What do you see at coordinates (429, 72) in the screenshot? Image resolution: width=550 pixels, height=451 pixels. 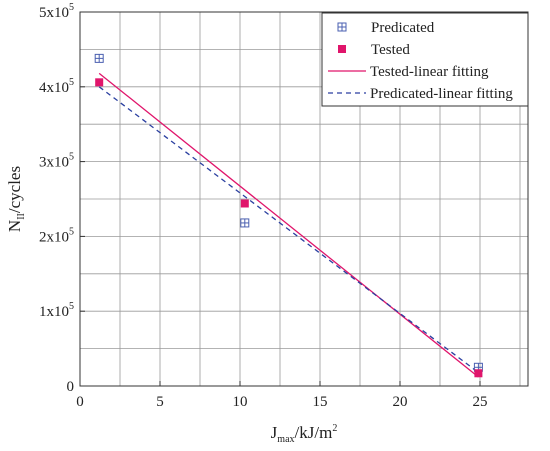 I see `legend-label: Tested-linear fitting` at bounding box center [429, 72].